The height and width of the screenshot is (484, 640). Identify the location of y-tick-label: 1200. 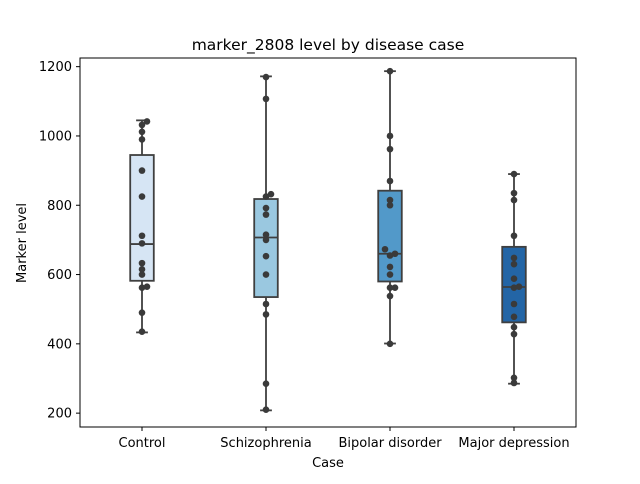
(55, 67).